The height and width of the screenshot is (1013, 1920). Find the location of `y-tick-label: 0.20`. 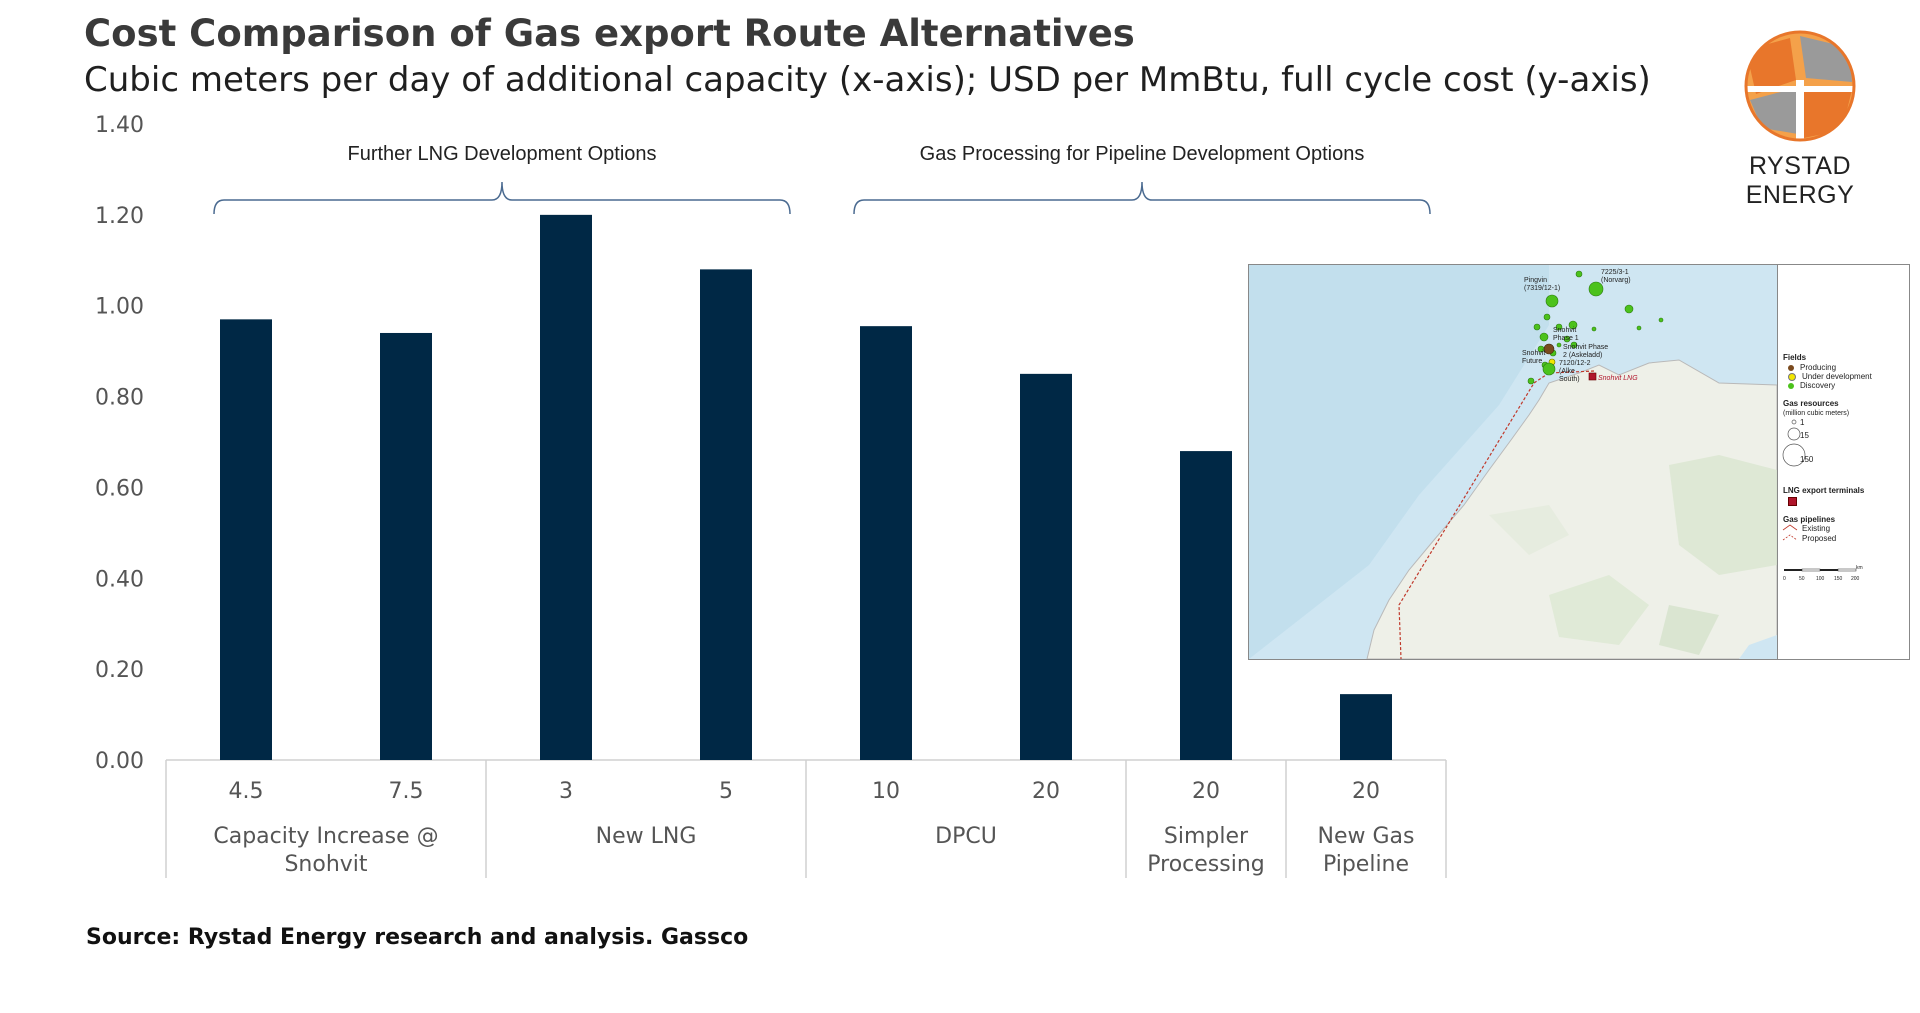

y-tick-label: 0.20 is located at coordinates (119, 670).